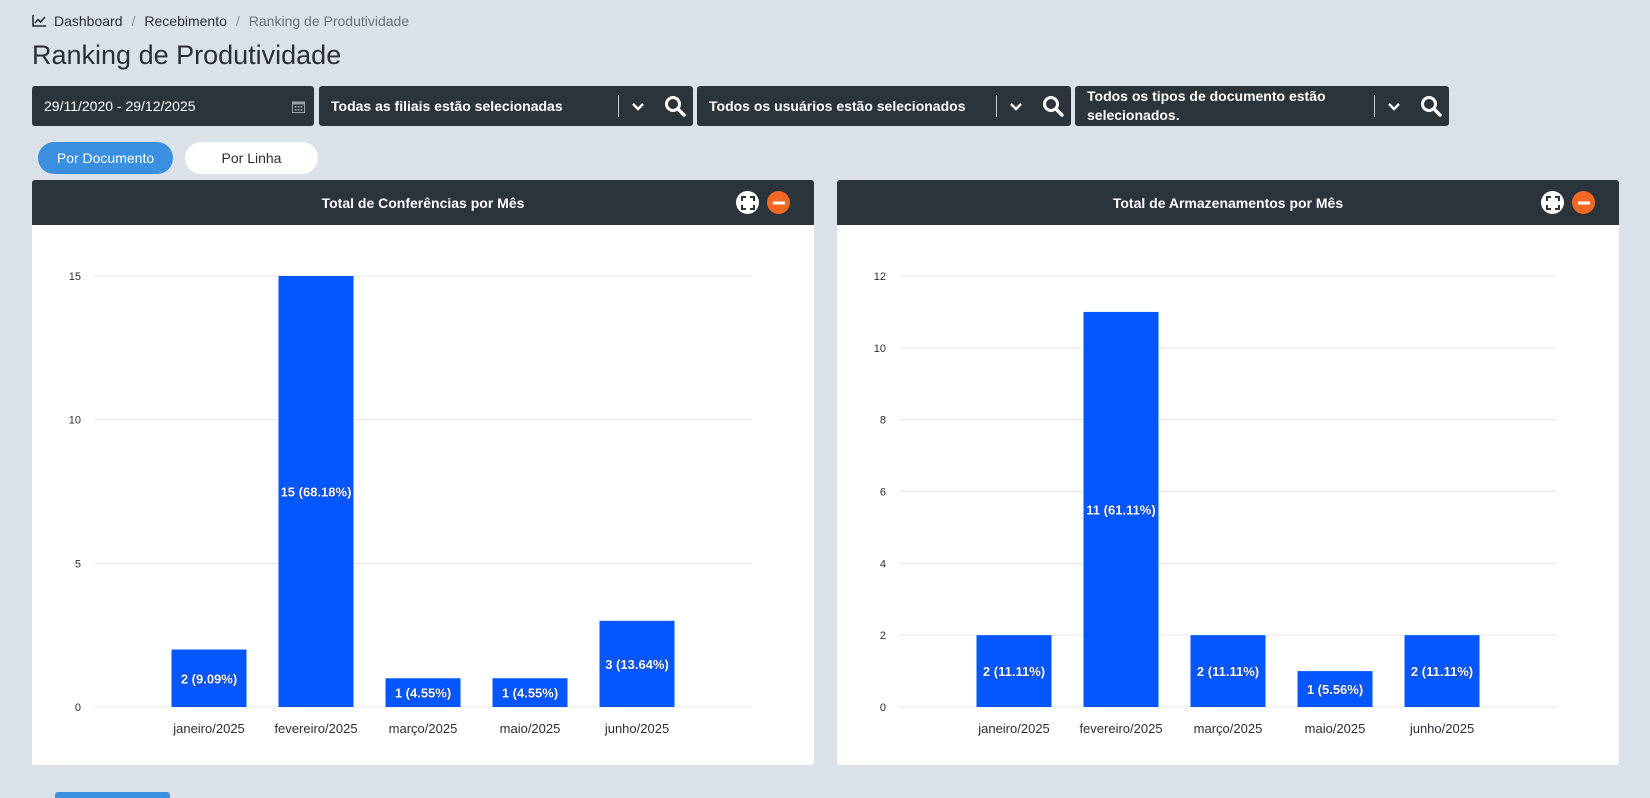  I want to click on date-range-filter: 29/11/2020 - 29/12/2025, so click(173, 106).